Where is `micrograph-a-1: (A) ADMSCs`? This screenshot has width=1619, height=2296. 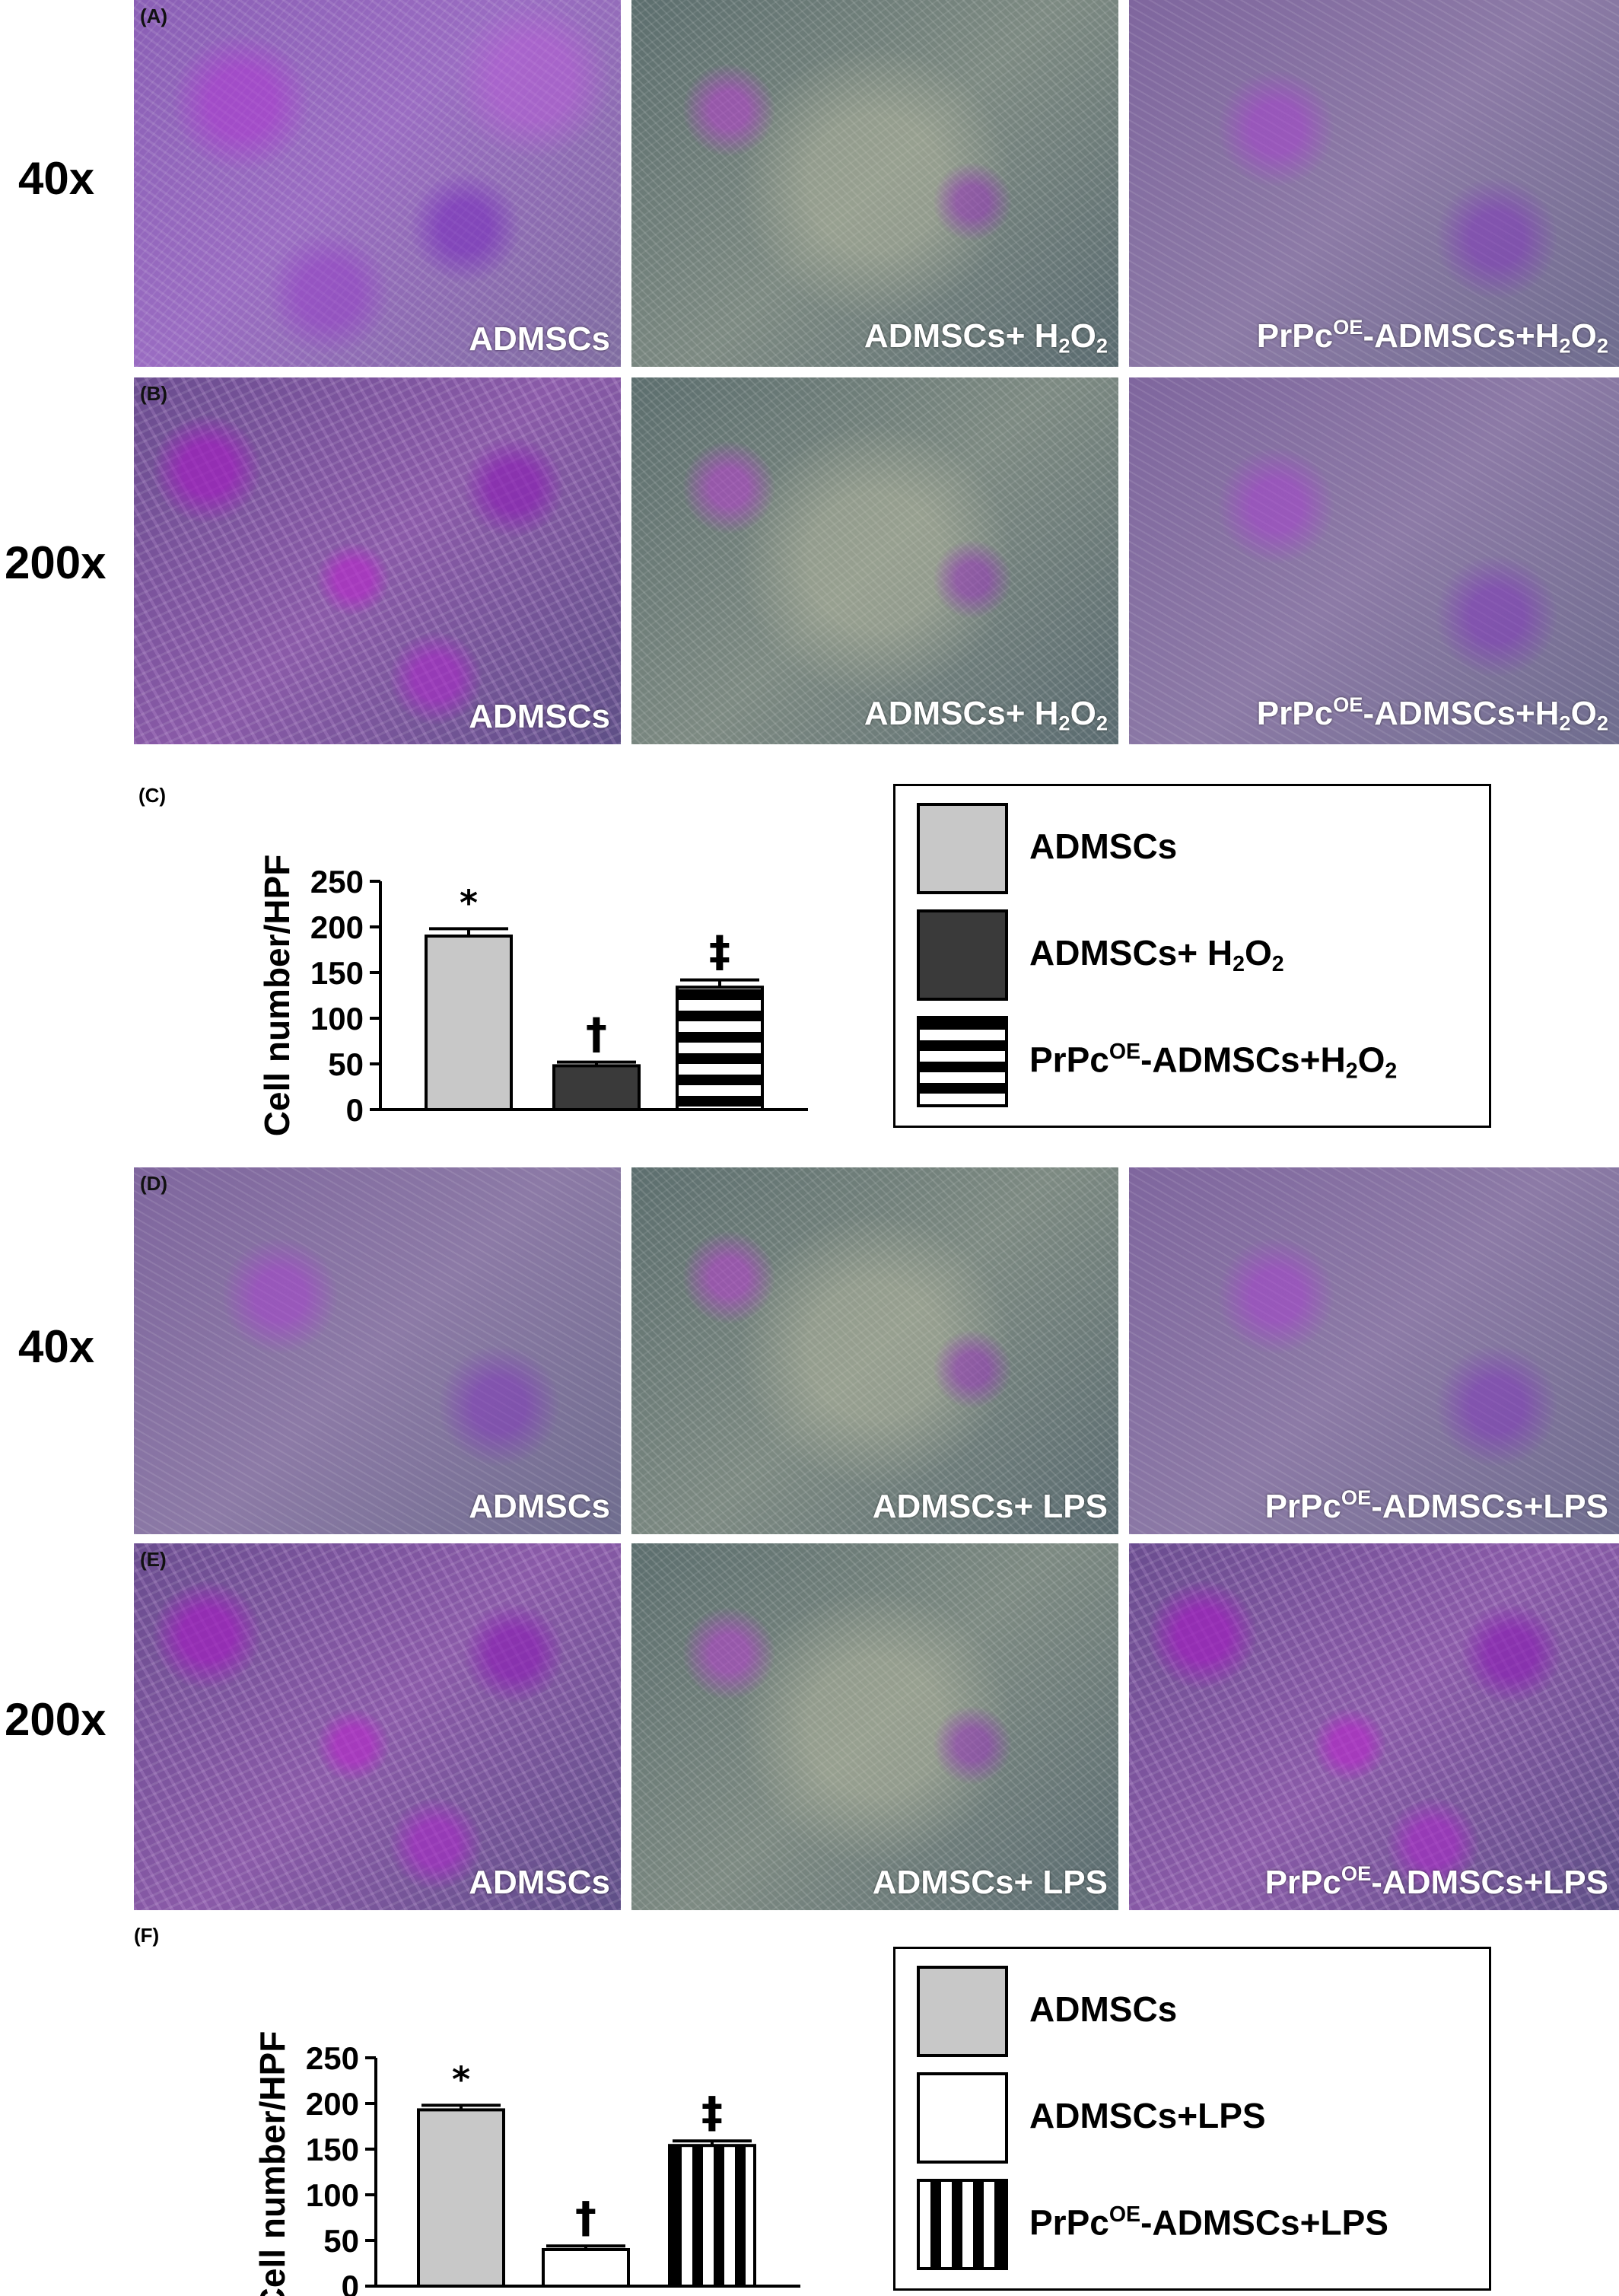 micrograph-a-1: (A) ADMSCs is located at coordinates (377, 183).